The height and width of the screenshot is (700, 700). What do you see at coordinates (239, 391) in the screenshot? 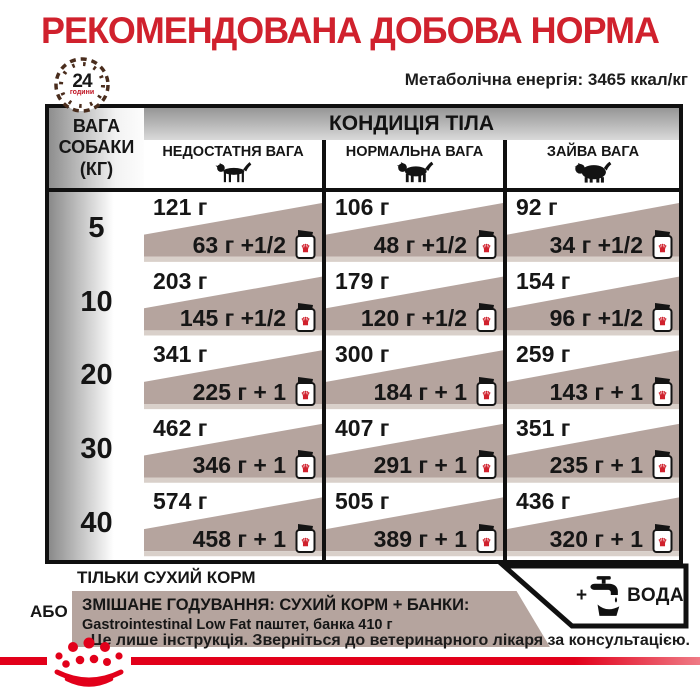
I see `mixed-amount: 225 г + 1` at bounding box center [239, 391].